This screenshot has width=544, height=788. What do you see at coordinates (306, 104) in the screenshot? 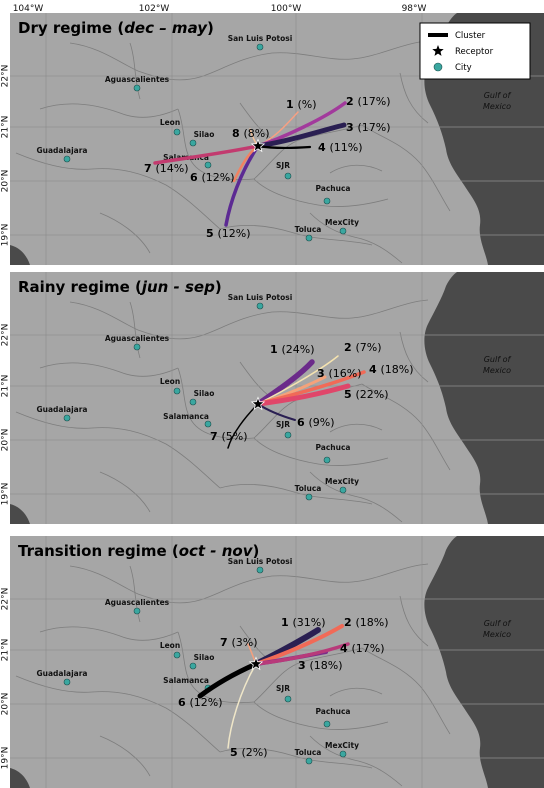
I see `cluster-share: (%)` at bounding box center [306, 104].